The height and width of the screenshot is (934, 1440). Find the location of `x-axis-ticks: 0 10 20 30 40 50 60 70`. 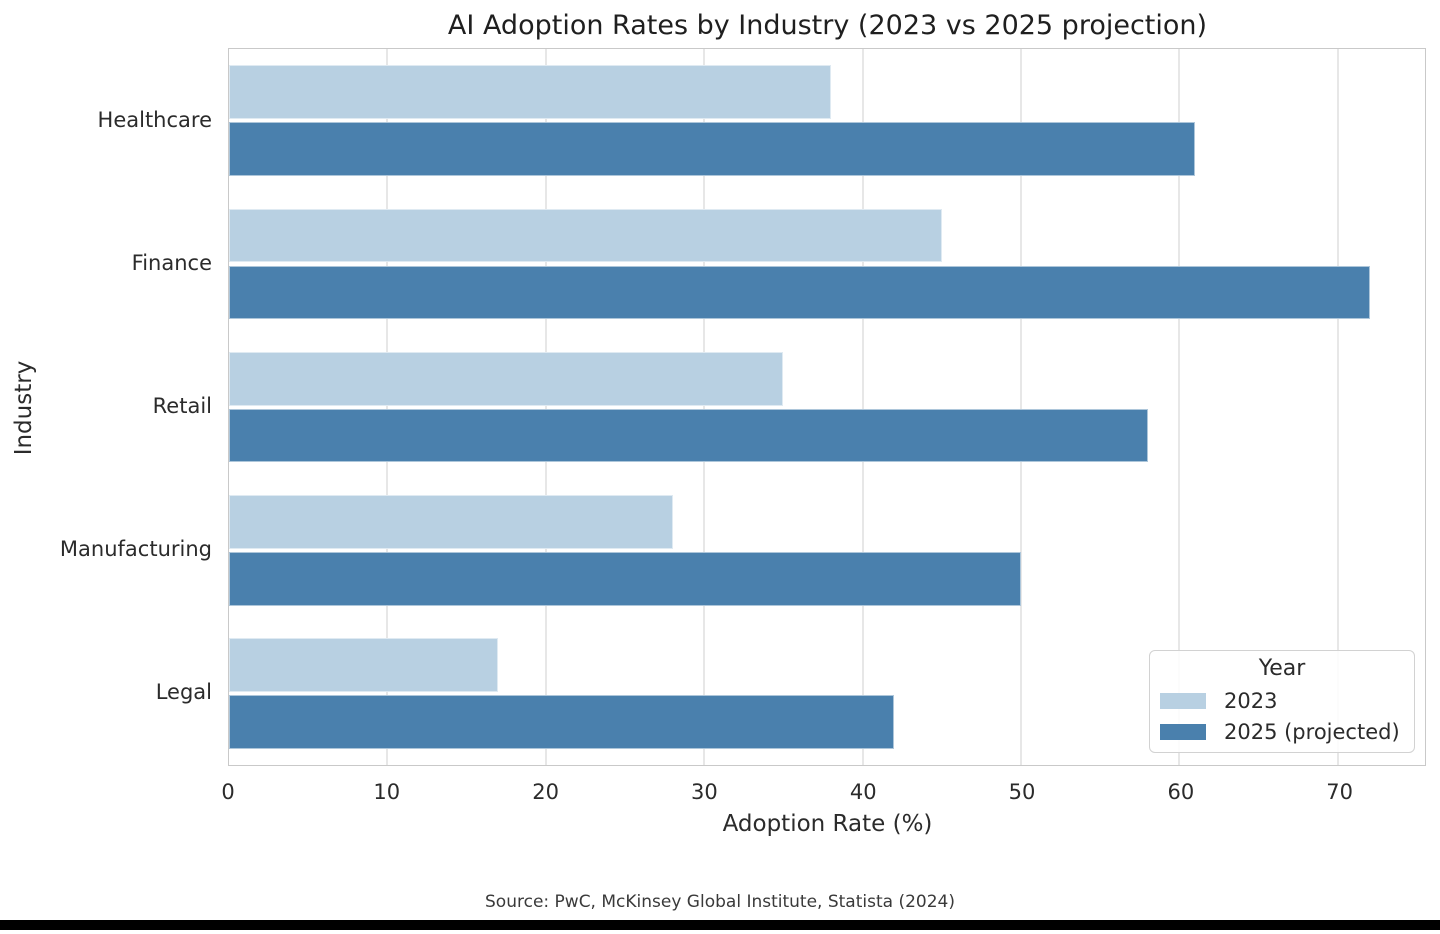

x-axis-ticks: 0 10 20 30 40 50 60 70 is located at coordinates (824, 795).